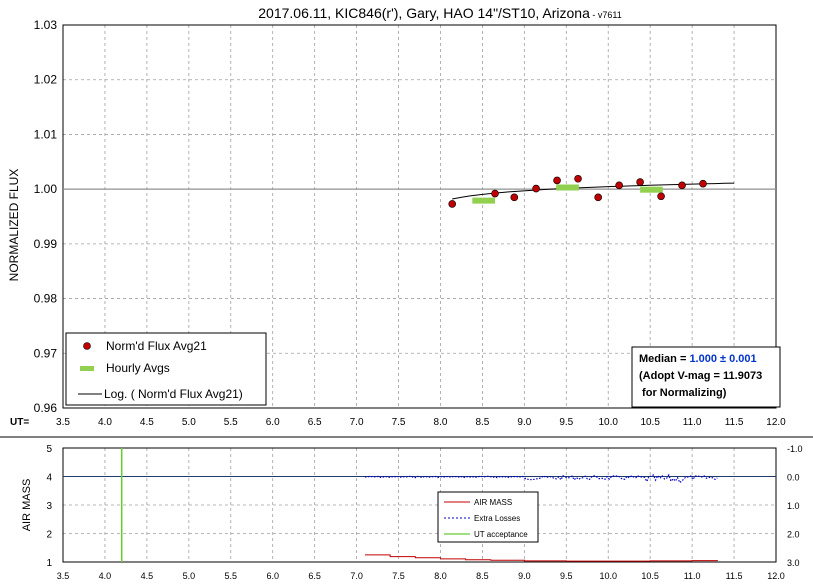 Image resolution: width=813 pixels, height=586 pixels. What do you see at coordinates (493, 502) in the screenshot?
I see `legend-label-airmass: AIR MASS` at bounding box center [493, 502].